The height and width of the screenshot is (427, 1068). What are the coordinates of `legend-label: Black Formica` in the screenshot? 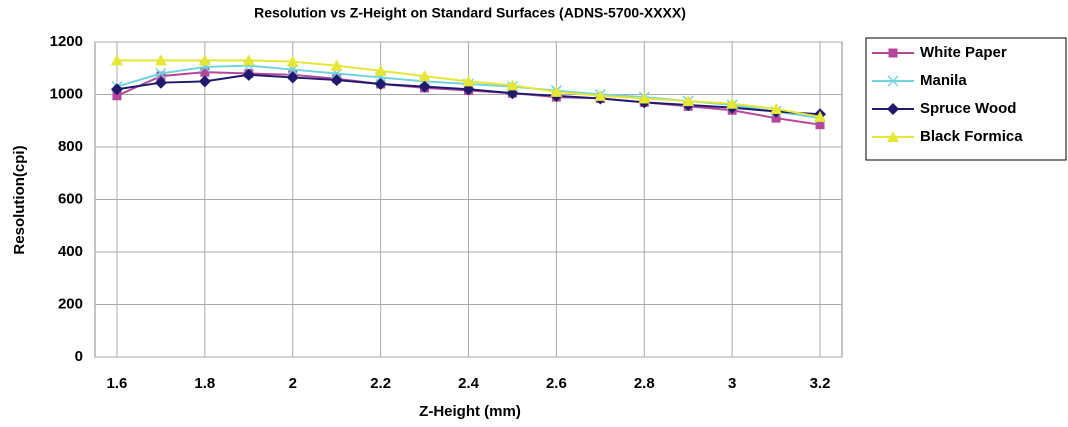 It's located at (971, 136).